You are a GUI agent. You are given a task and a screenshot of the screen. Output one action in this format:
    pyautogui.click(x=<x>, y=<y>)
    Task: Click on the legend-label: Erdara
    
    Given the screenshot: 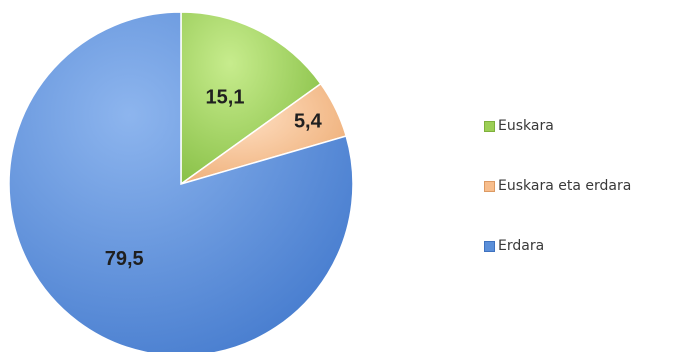 What is the action you would take?
    pyautogui.click(x=521, y=246)
    